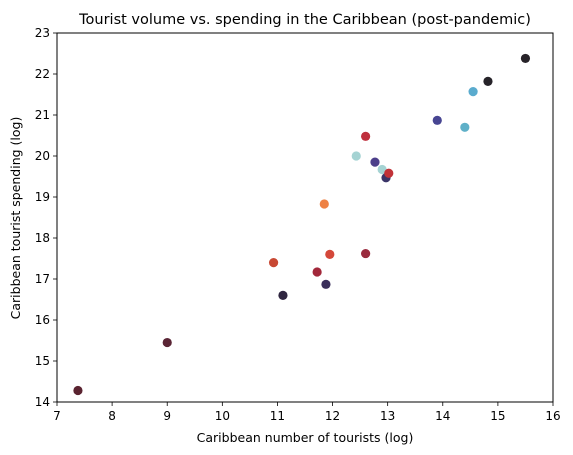 The height and width of the screenshot is (455, 573). I want to click on x-tick-label: 14, so click(442, 416).